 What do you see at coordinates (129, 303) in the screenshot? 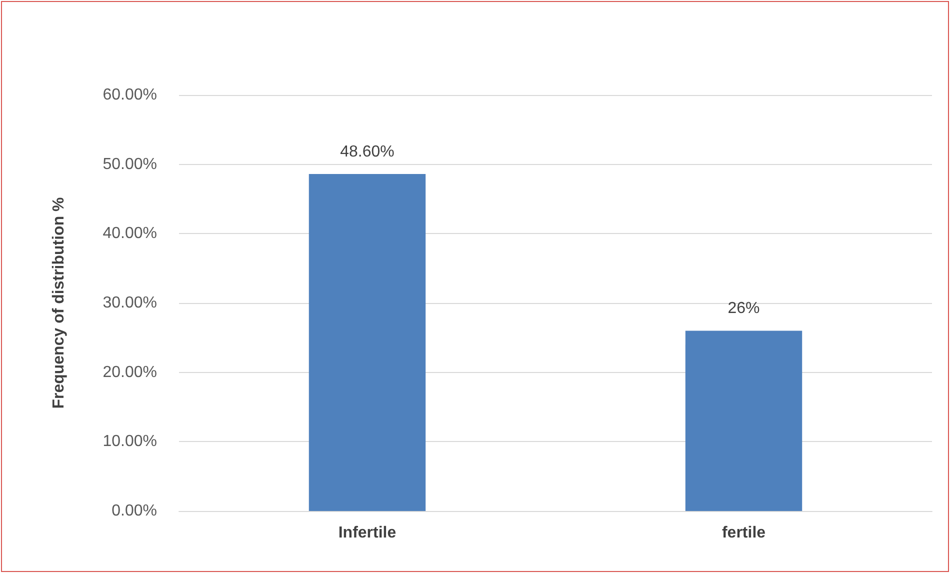
I see `y-tick-label: 30.00%` at bounding box center [129, 303].